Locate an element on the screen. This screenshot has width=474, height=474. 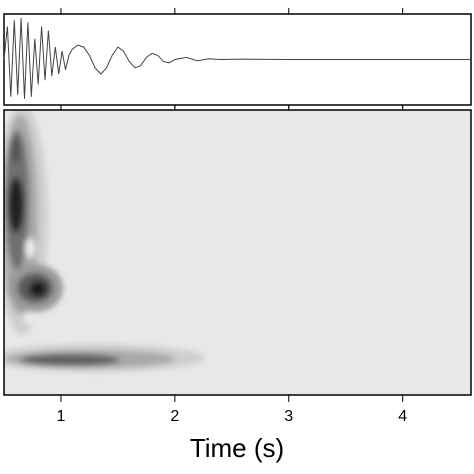
x-tick-label: 3 is located at coordinates (288, 416).